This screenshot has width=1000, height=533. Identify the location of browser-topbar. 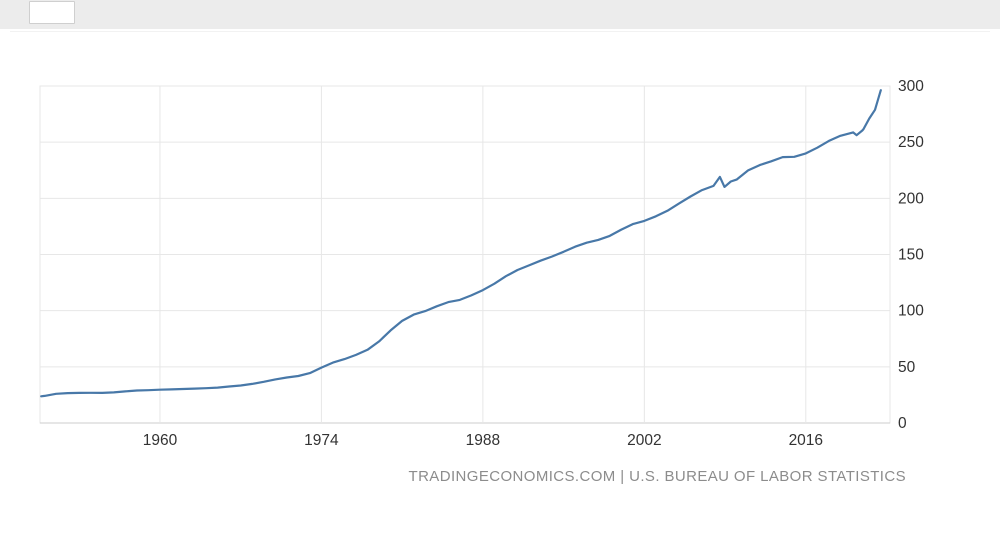
(500, 14).